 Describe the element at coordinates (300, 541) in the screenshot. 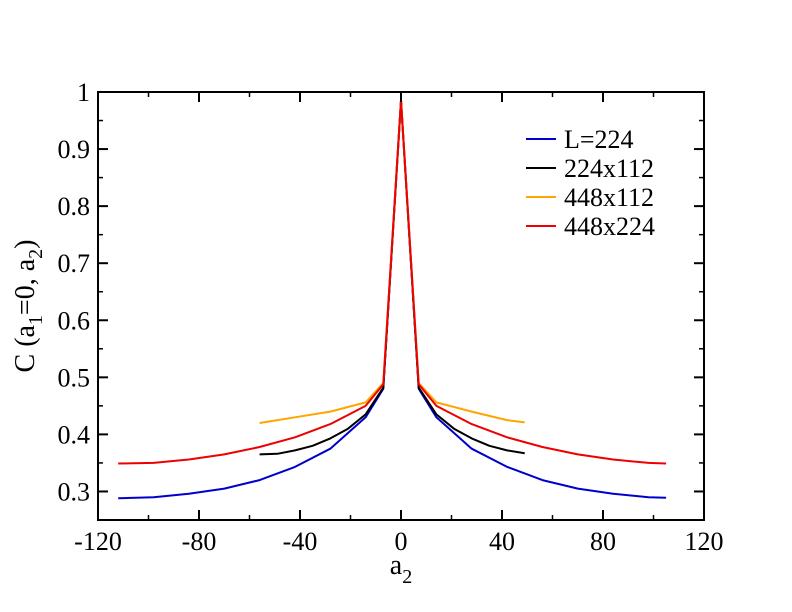

I see `x-tick-label: -40` at that location.